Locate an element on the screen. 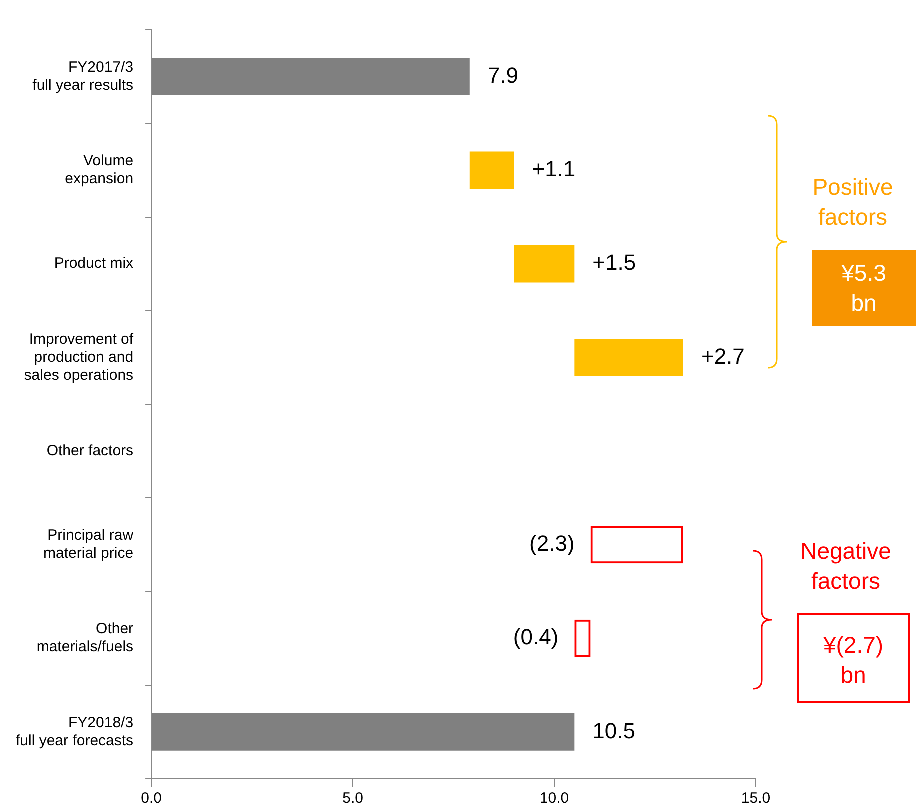  y-tick-label: Other materials/fuels is located at coordinates (85, 638).